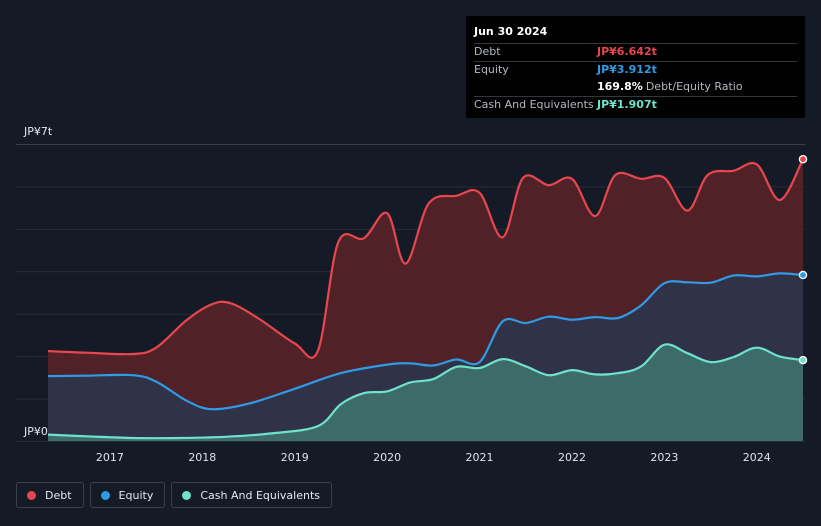 The width and height of the screenshot is (821, 526). I want to click on cash-end-marker, so click(803, 360).